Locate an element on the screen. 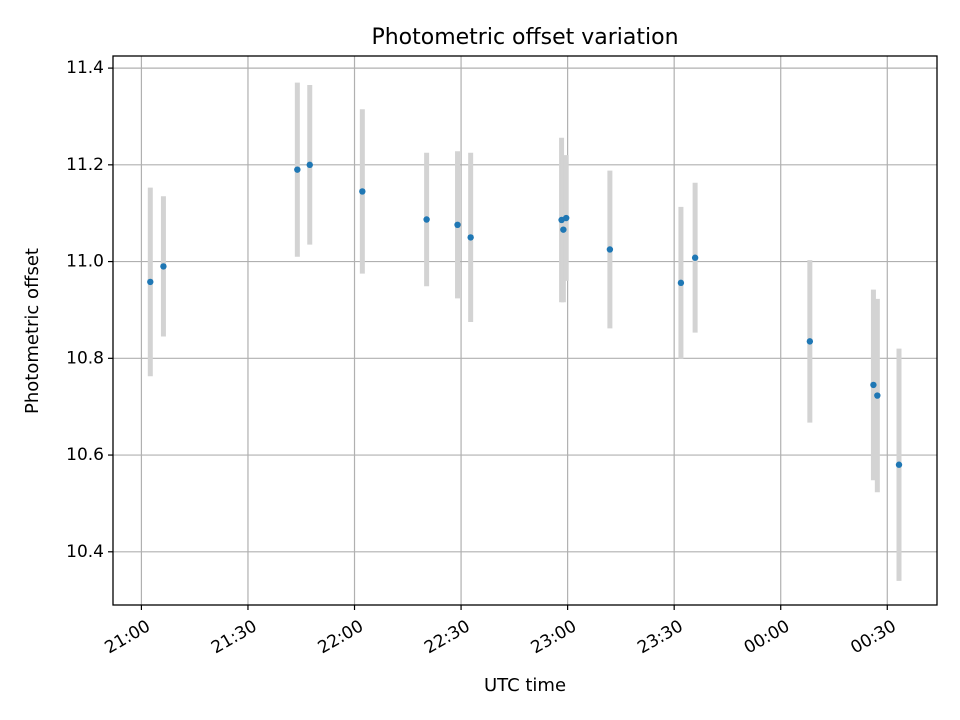 Image resolution: width=960 pixels, height=720 pixels. x-tick-label: 21:30 is located at coordinates (234, 637).